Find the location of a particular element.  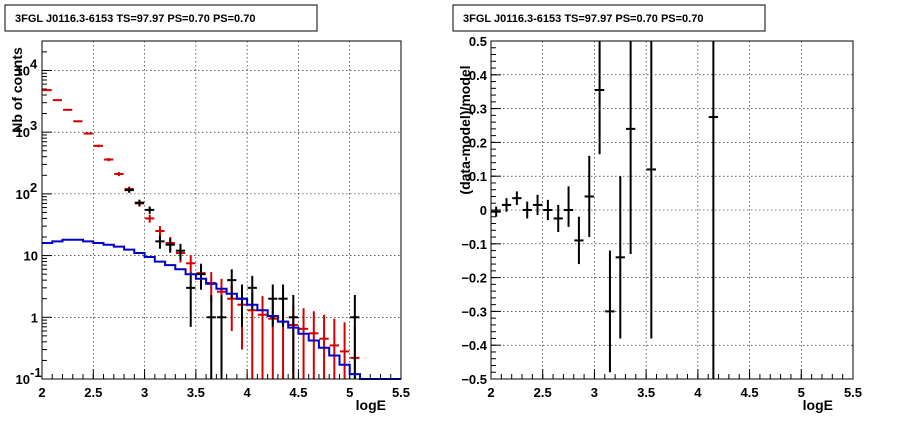

y-tick-label: −0.1 is located at coordinates (474, 244).